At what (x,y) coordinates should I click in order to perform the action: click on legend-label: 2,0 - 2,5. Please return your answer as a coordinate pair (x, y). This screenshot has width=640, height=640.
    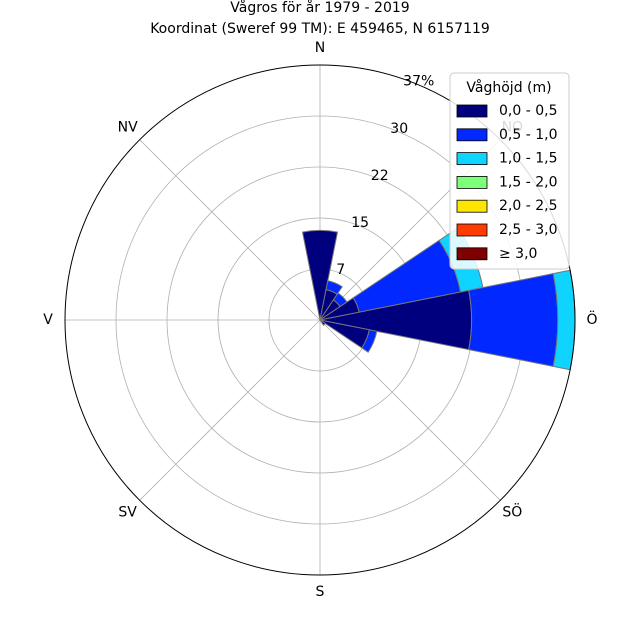
    Looking at the image, I should click on (528, 206).